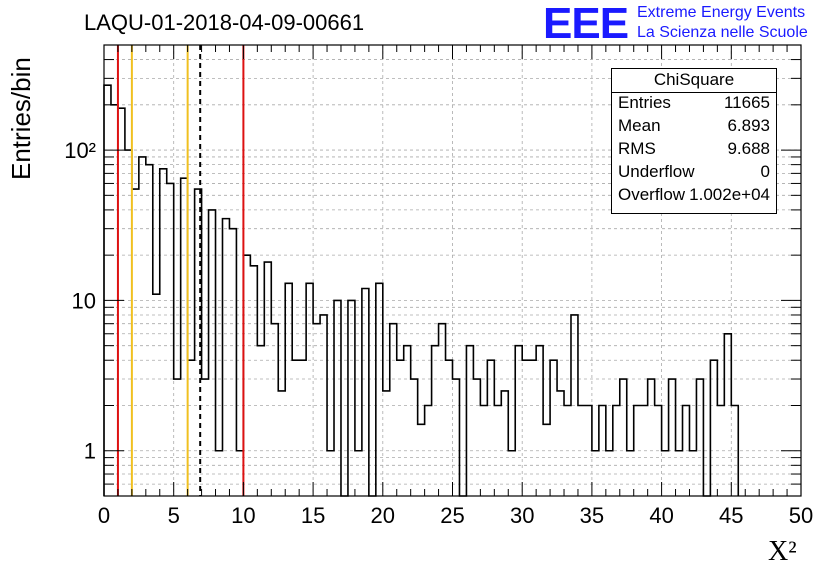  Describe the element at coordinates (644, 102) in the screenshot. I see `stats-key: Entries` at that location.